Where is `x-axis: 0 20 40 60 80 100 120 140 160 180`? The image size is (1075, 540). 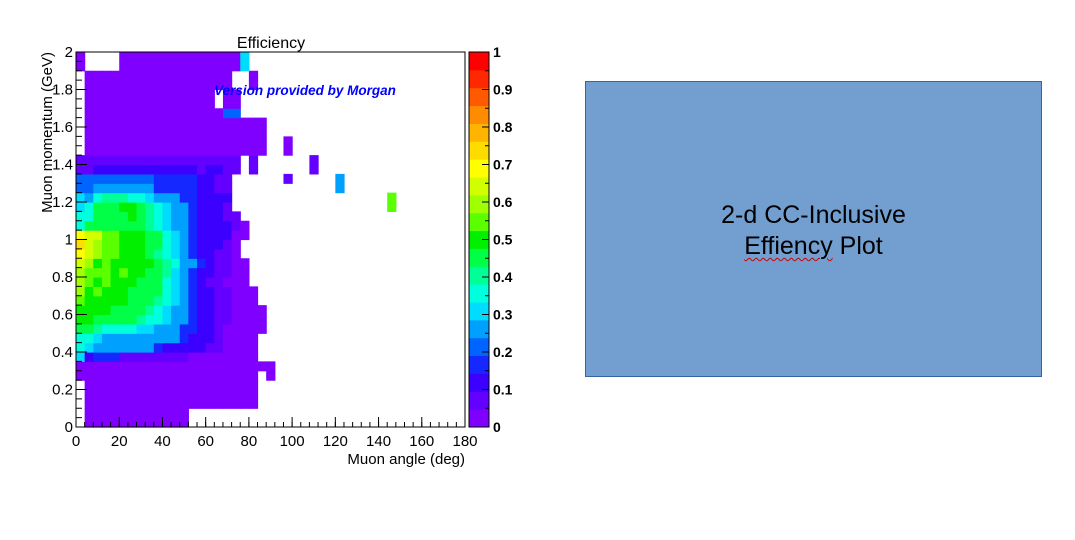 x-axis: 0 20 40 60 80 100 120 140 160 180 is located at coordinates (275, 433).